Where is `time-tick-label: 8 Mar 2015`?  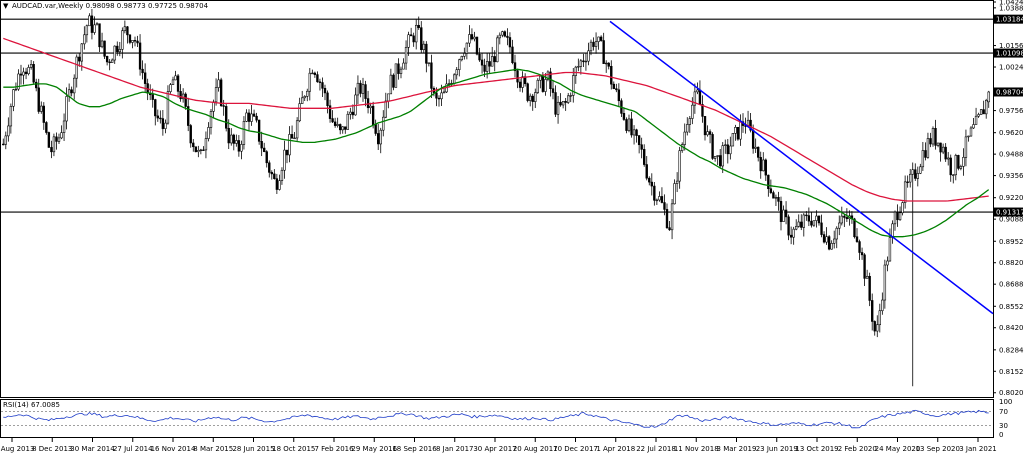 time-tick-label: 8 Mar 2015 is located at coordinates (213, 449).